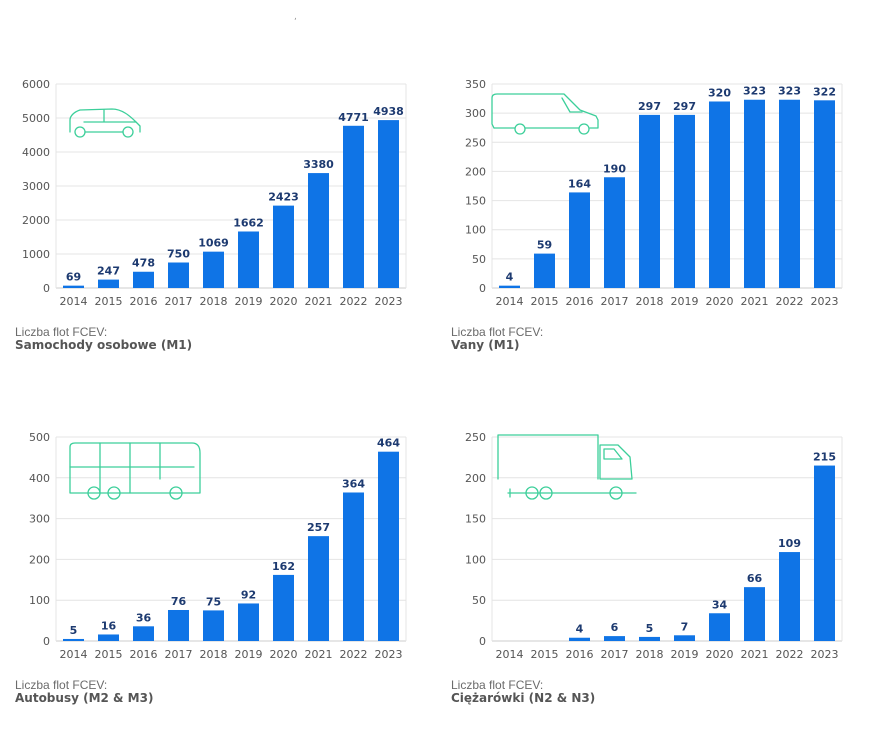 This screenshot has height=753, width=871. Describe the element at coordinates (108, 271) in the screenshot. I see `data-label: 247` at that location.